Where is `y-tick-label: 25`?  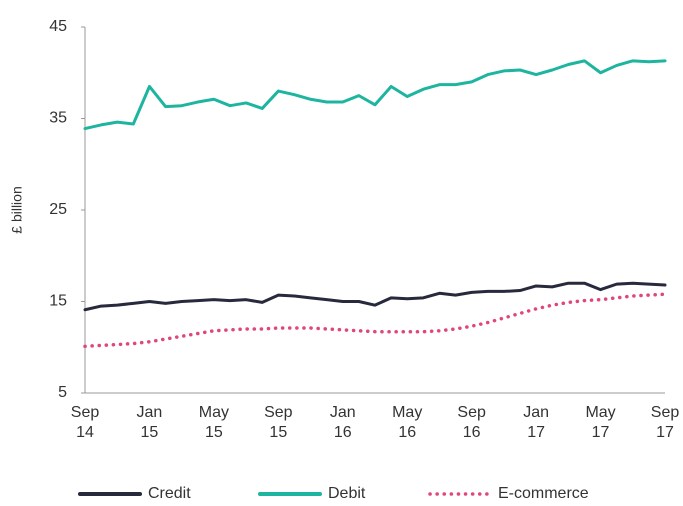 y-tick-label: 25 is located at coordinates (58, 209).